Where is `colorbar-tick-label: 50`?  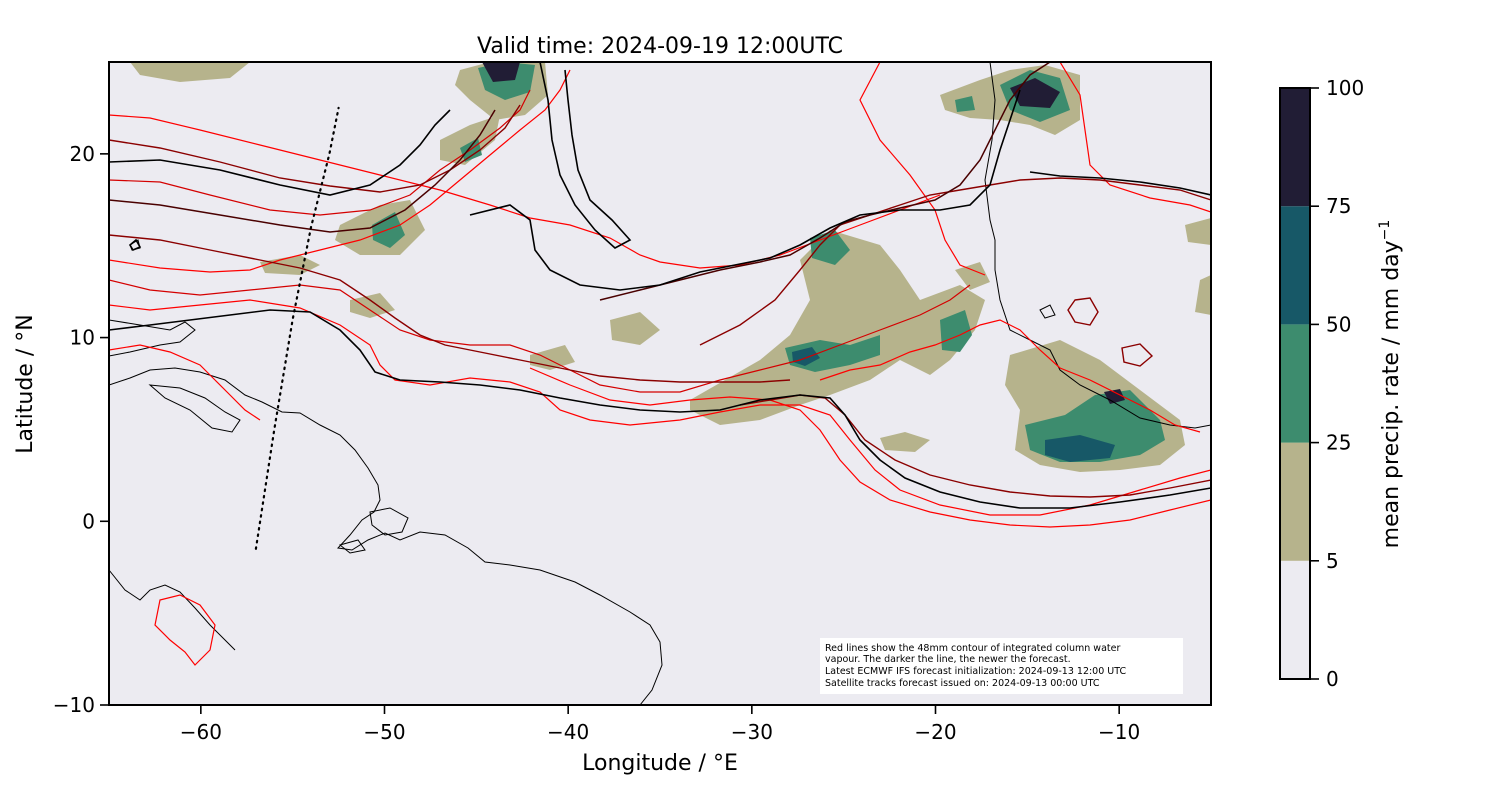
colorbar-tick-label: 50 is located at coordinates (1338, 324).